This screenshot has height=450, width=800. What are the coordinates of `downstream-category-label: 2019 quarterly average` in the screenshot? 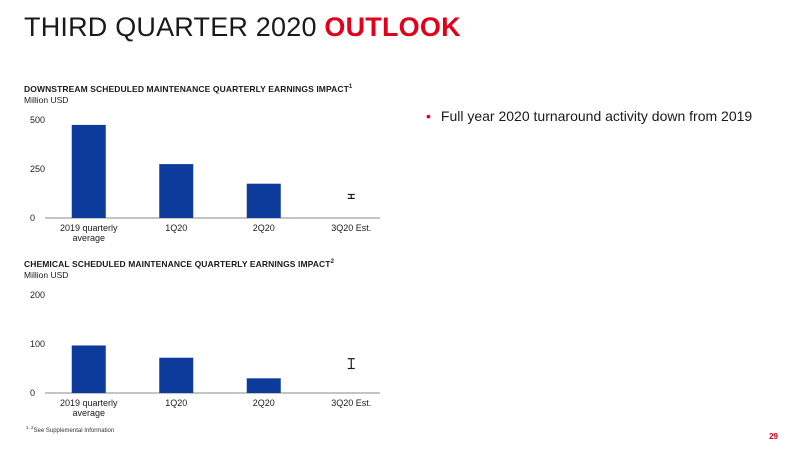 It's located at (89, 233).